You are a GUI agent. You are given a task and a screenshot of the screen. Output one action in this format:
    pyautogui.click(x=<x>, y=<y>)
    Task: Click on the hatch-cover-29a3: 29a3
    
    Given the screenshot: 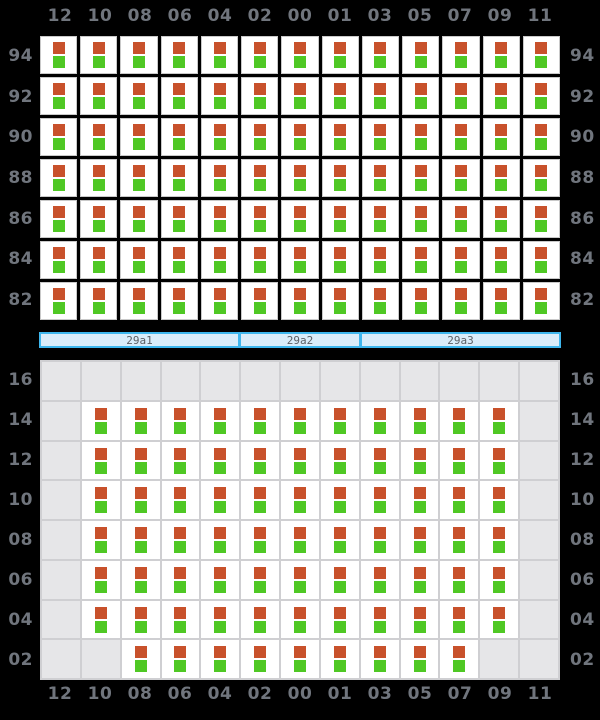 What is the action you would take?
    pyautogui.click(x=459, y=340)
    